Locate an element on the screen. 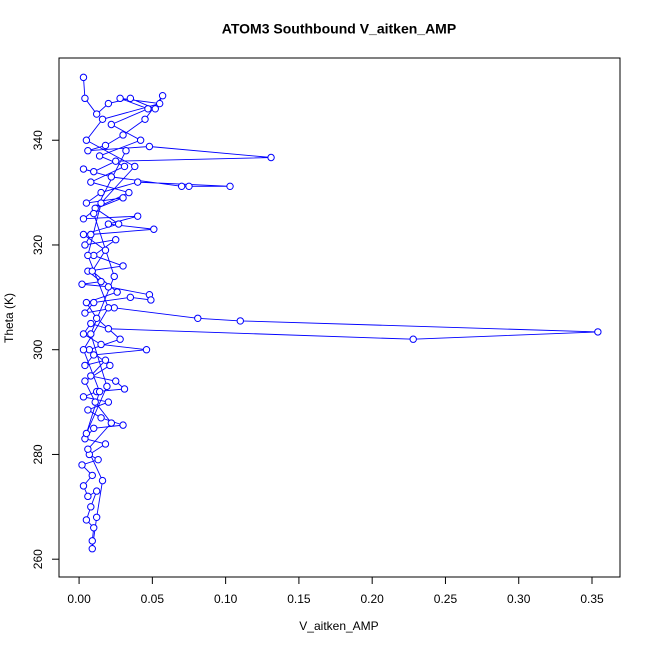  y-tick-label: 320 is located at coordinates (38, 245).